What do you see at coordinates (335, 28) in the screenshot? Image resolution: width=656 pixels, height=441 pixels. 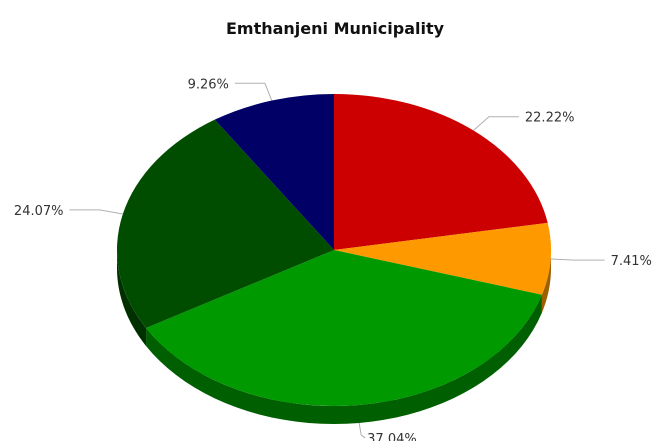 I see `chart-title: Emthanjeni Municipality` at bounding box center [335, 28].